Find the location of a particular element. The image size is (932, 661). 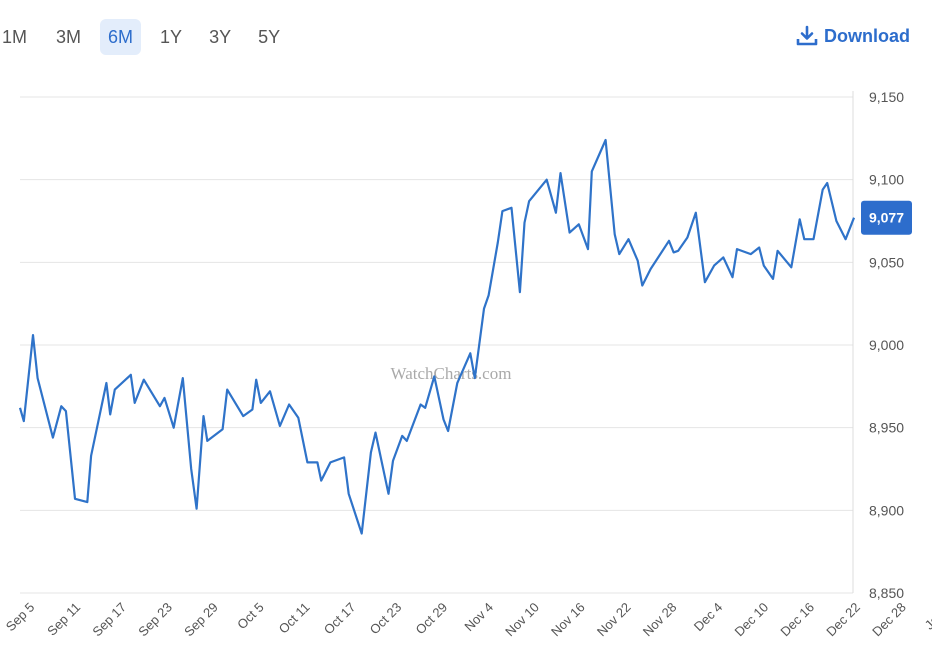

current-price-label: 9,077 is located at coordinates (886, 218).